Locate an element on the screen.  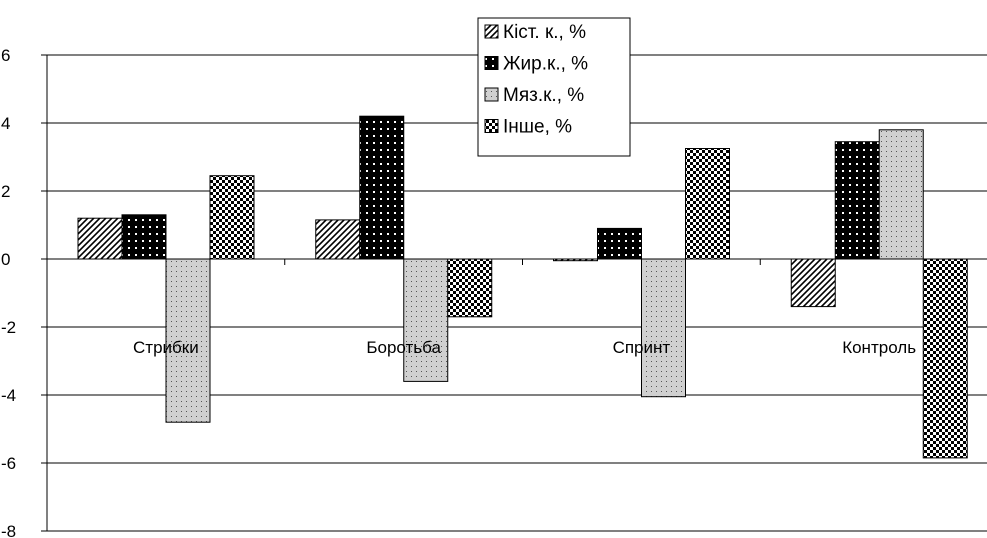
y-tick-label: -8 is located at coordinates (8, 530).